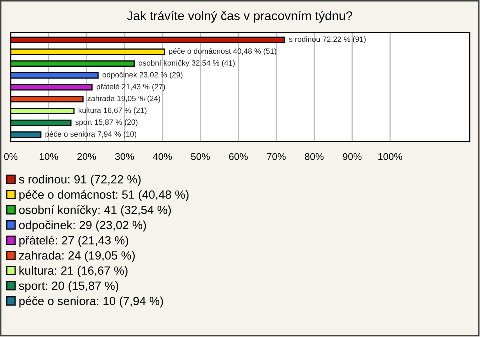 The width and height of the screenshot is (480, 337). What do you see at coordinates (80, 180) in the screenshot?
I see `legend-label: s rodinou: 91 (72,22 %)` at bounding box center [80, 180].